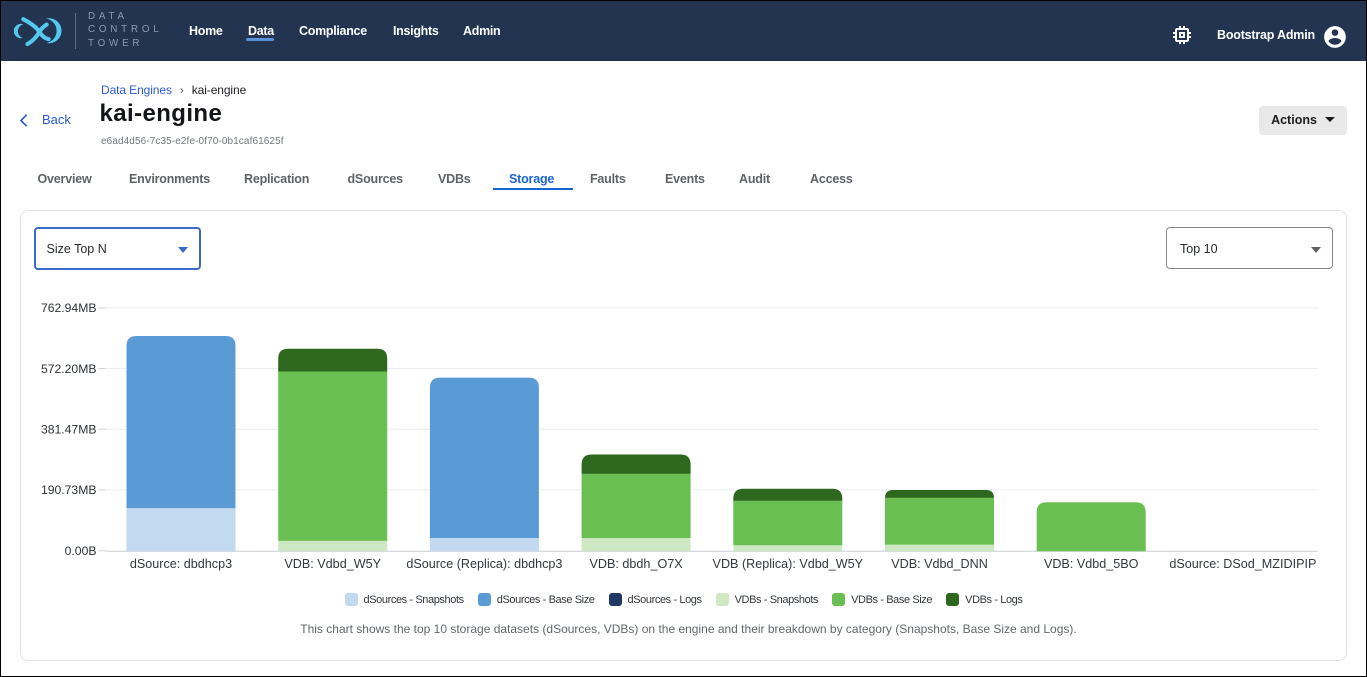 The height and width of the screenshot is (677, 1367). I want to click on svg-text: VDB: Vdbd_W5Y, so click(332, 564).